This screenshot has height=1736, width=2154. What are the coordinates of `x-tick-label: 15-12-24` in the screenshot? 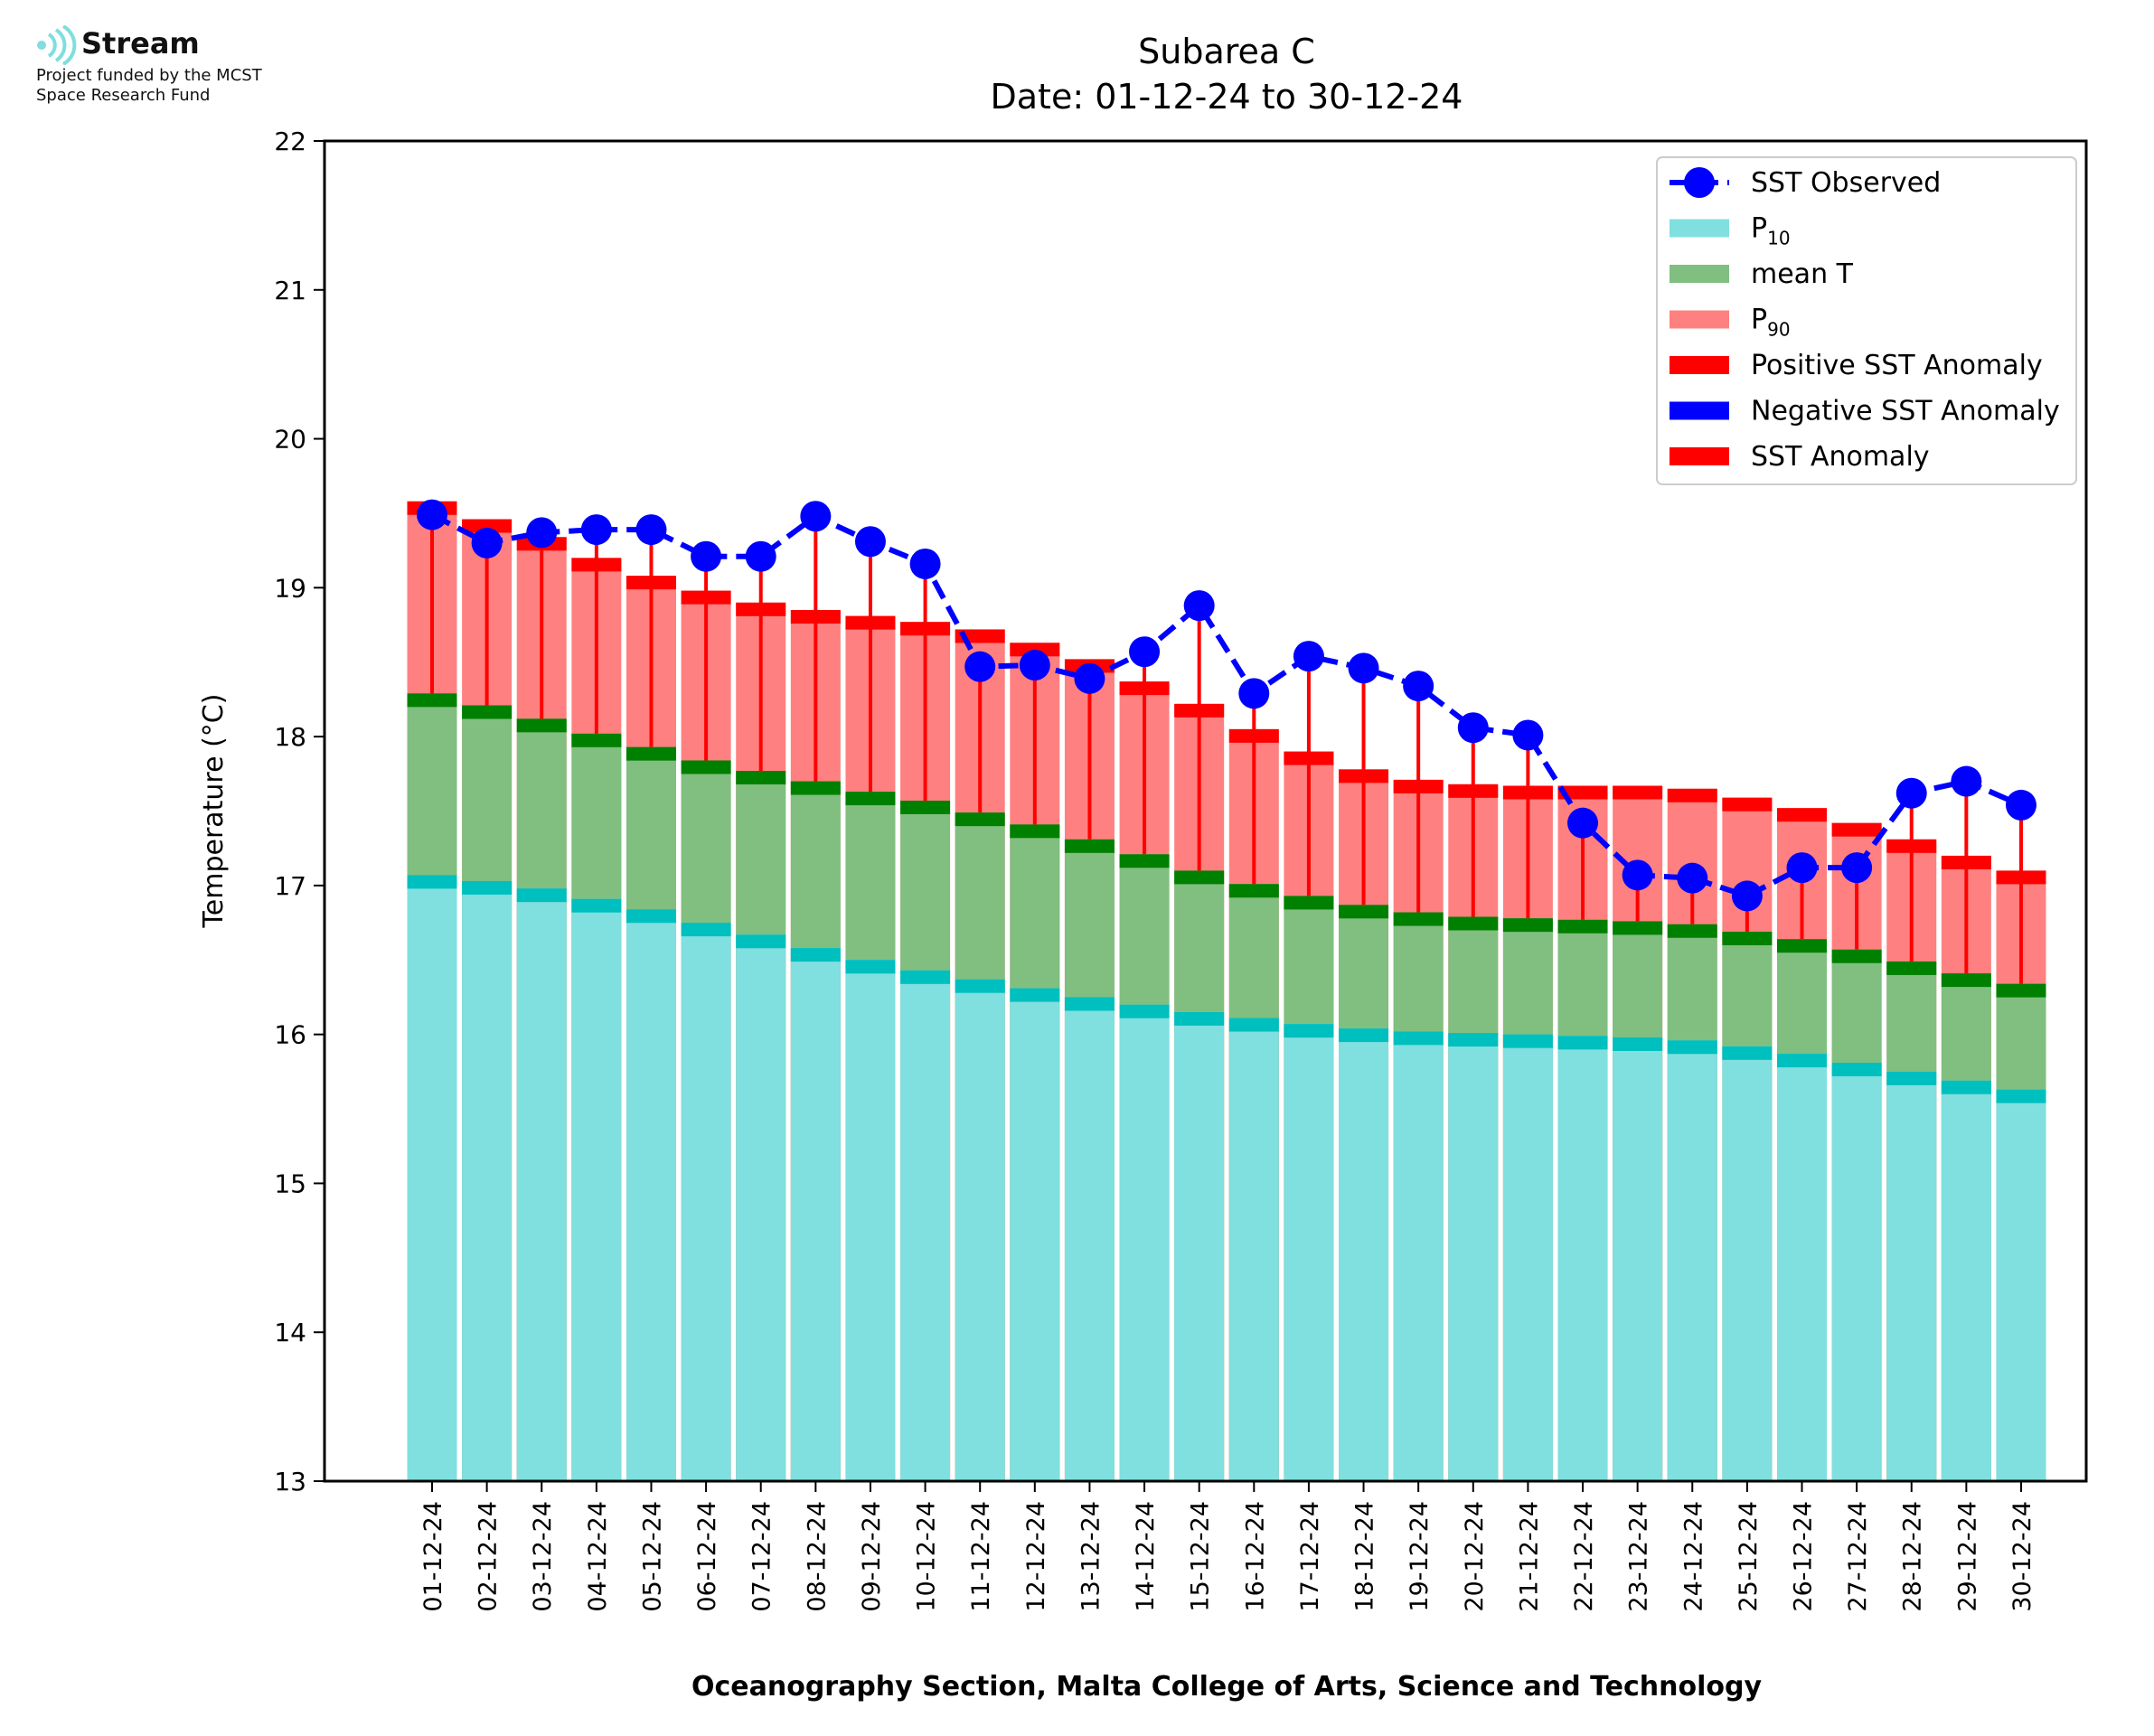 It's located at (1201, 1556).